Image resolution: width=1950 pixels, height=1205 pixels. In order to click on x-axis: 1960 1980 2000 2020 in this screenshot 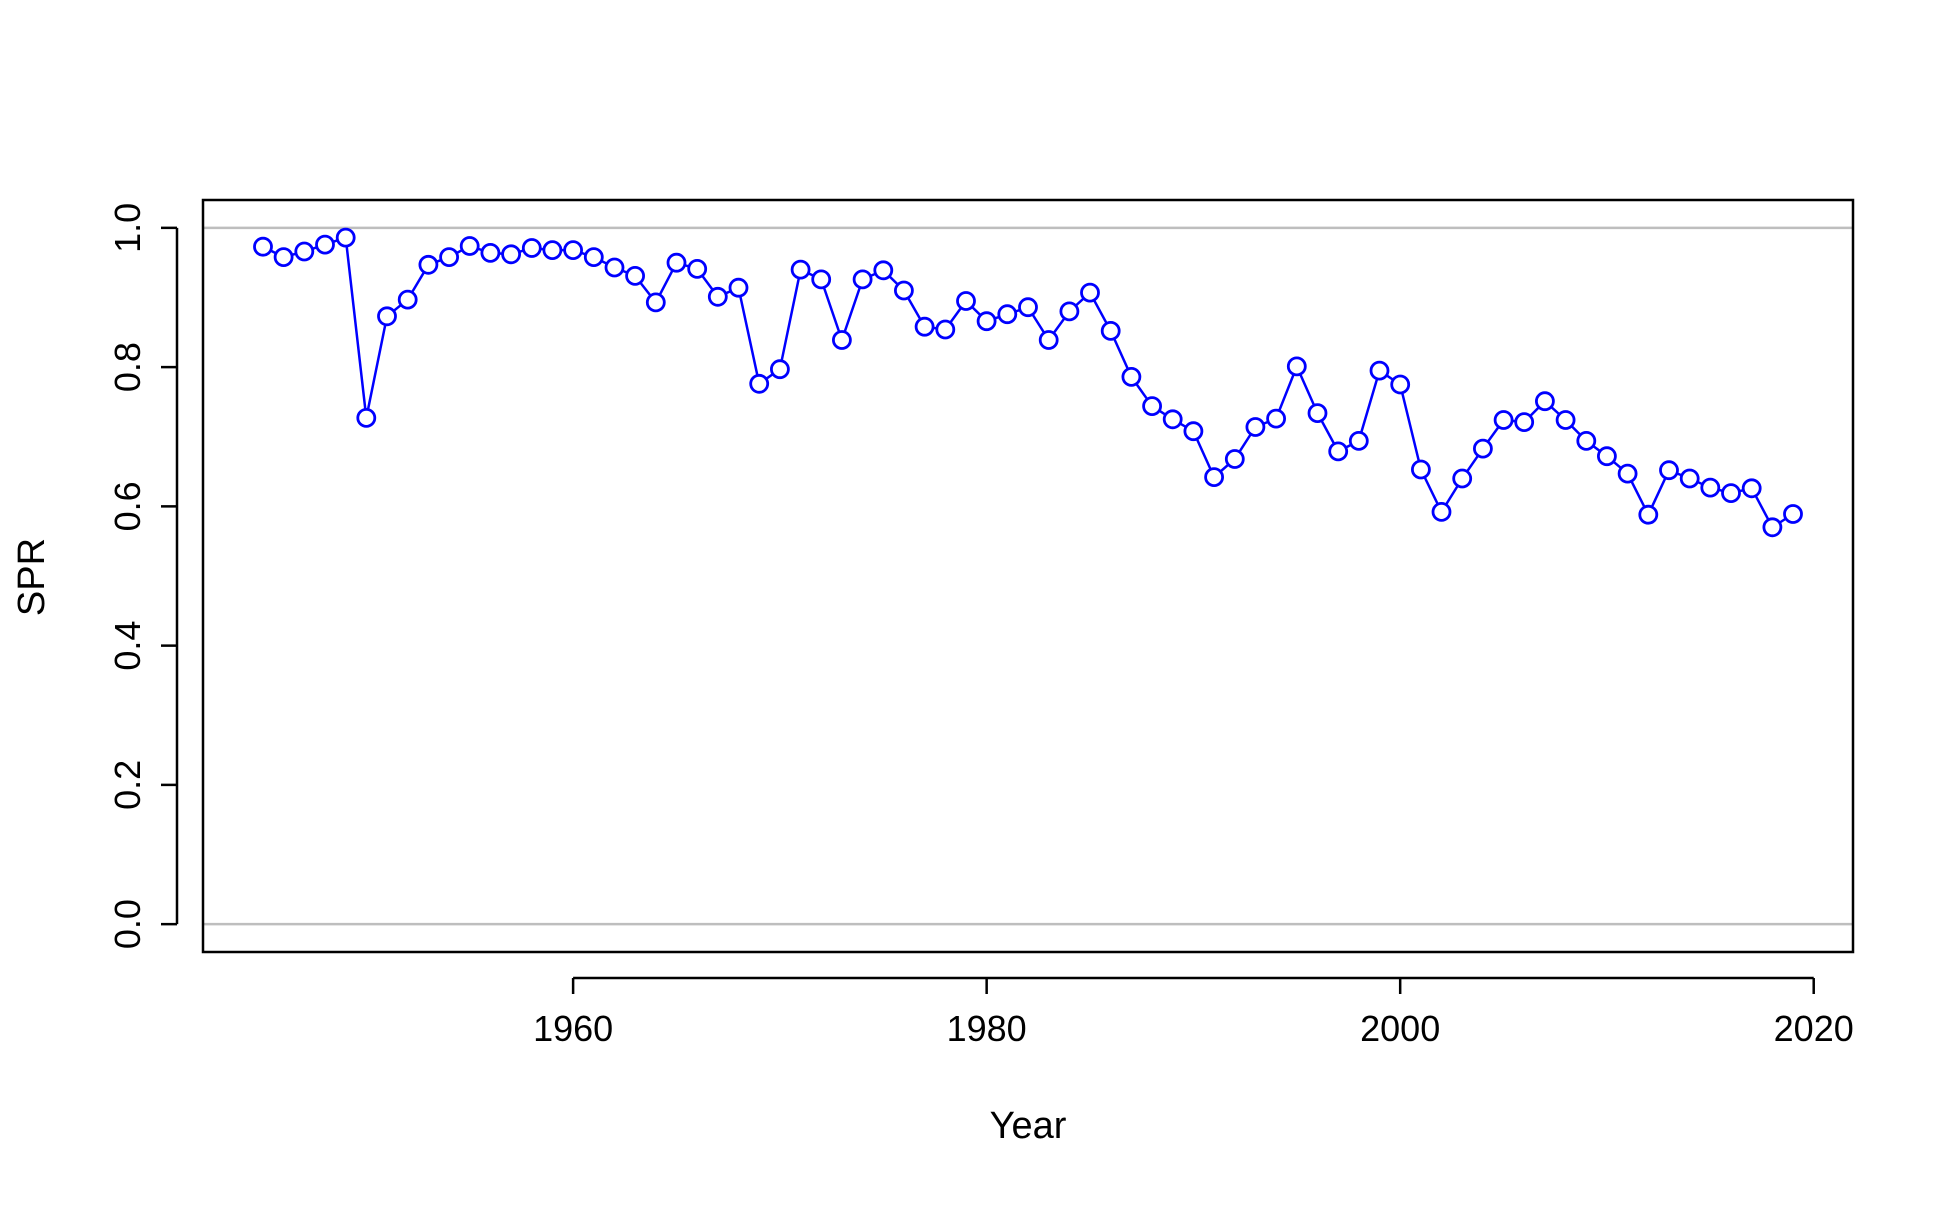, I will do `click(1193, 1012)`.